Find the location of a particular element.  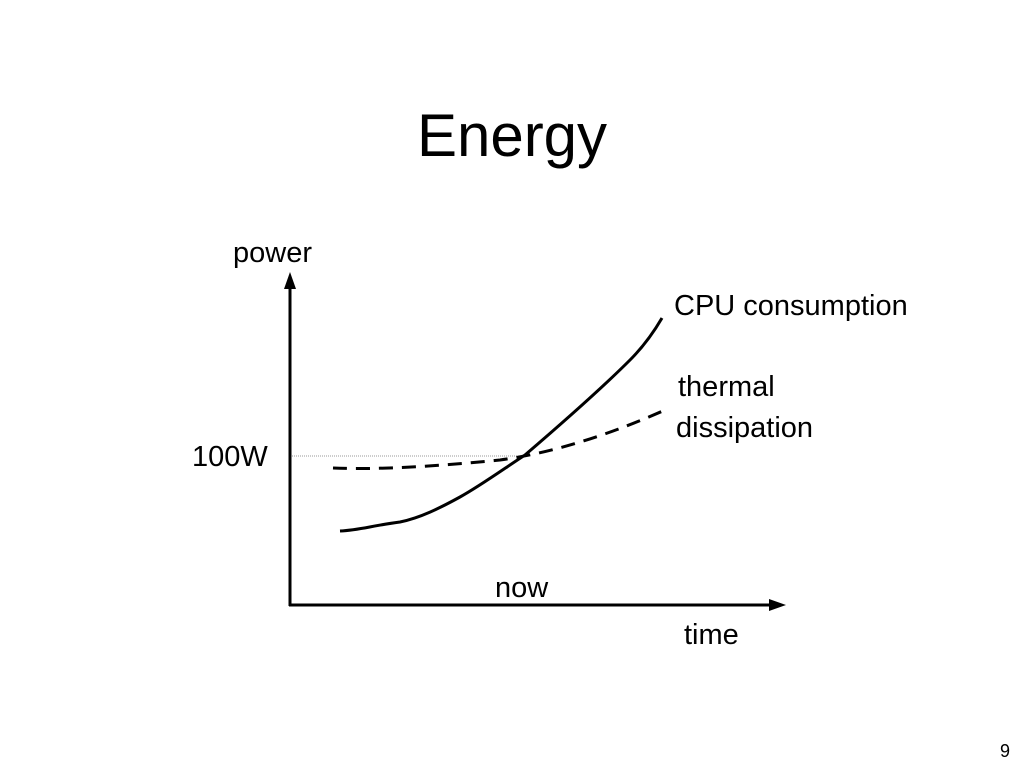

thermal-dissipation-label-line-1: thermal is located at coordinates (726, 387).